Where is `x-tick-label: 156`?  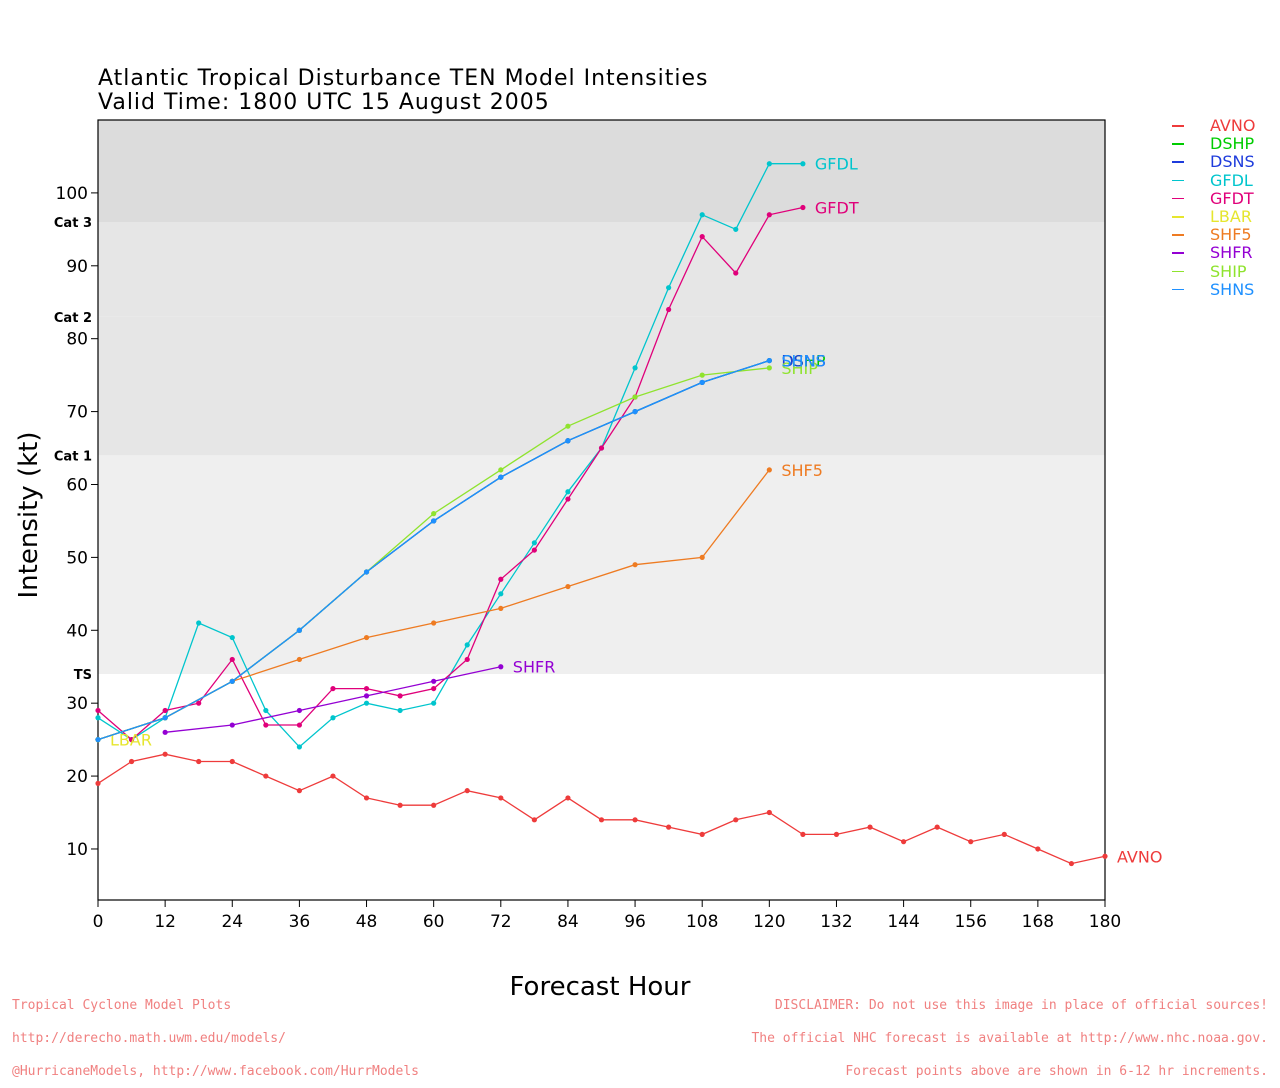
x-tick-label: 156 is located at coordinates (971, 922).